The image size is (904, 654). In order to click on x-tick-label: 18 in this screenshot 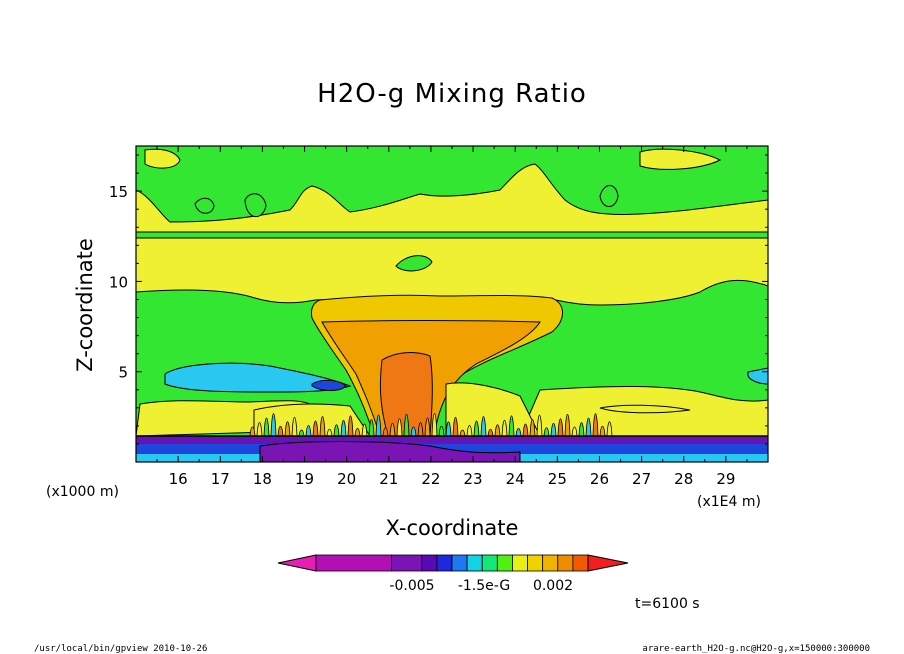, I will do `click(262, 479)`.